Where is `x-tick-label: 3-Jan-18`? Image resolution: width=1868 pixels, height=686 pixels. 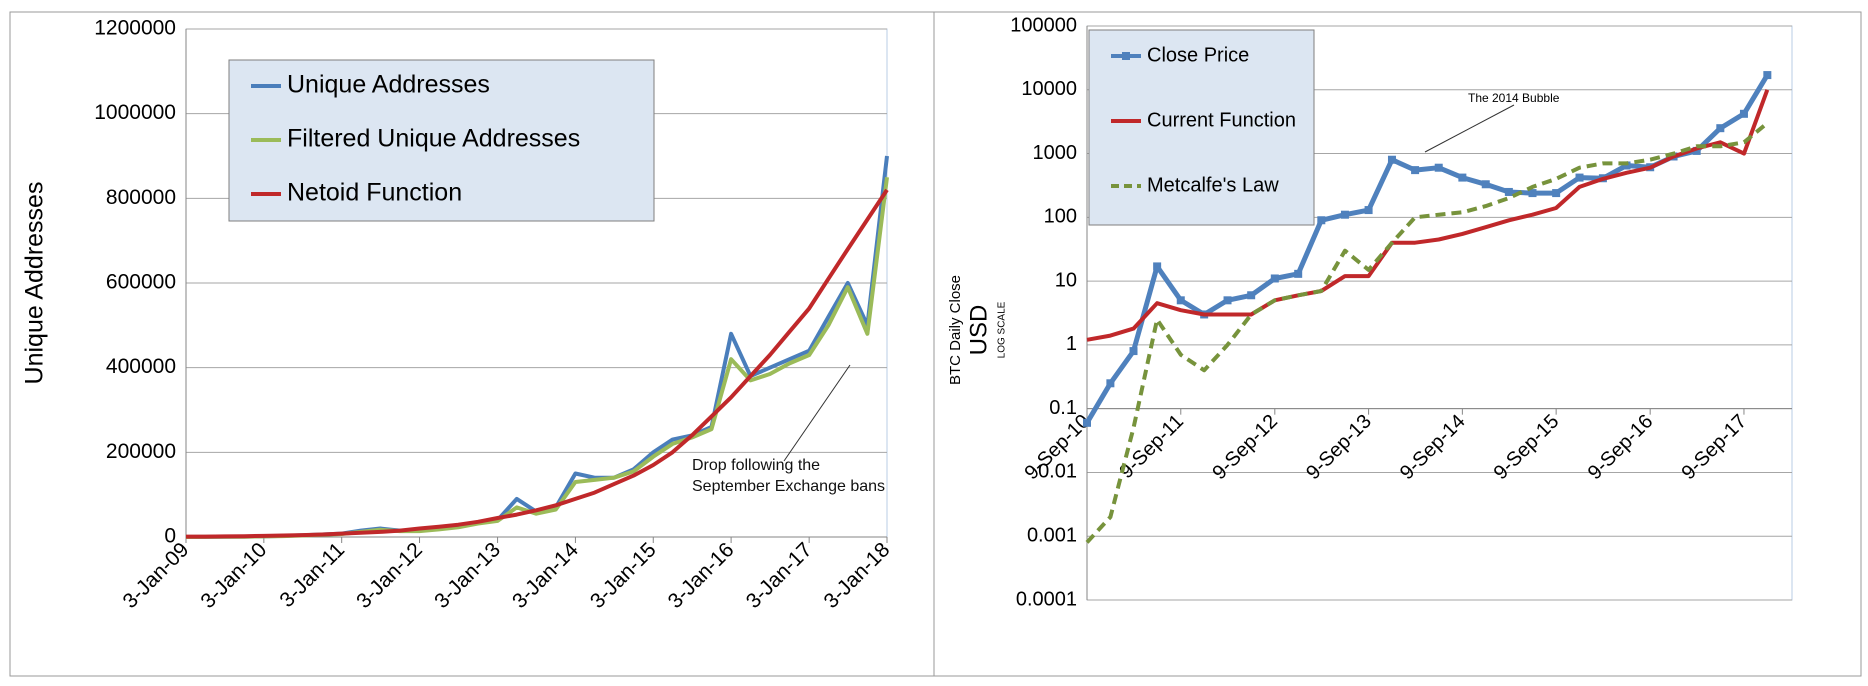 x-tick-label: 3-Jan-18 is located at coordinates (857, 575).